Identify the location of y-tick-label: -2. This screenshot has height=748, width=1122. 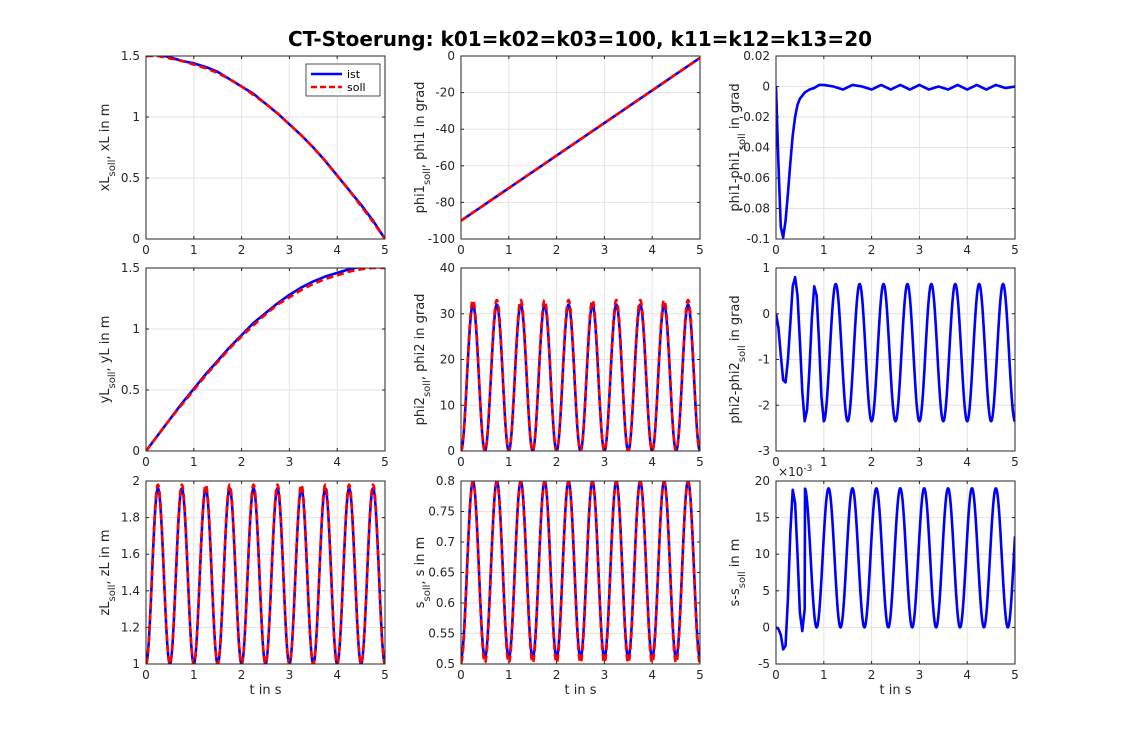
(764, 405).